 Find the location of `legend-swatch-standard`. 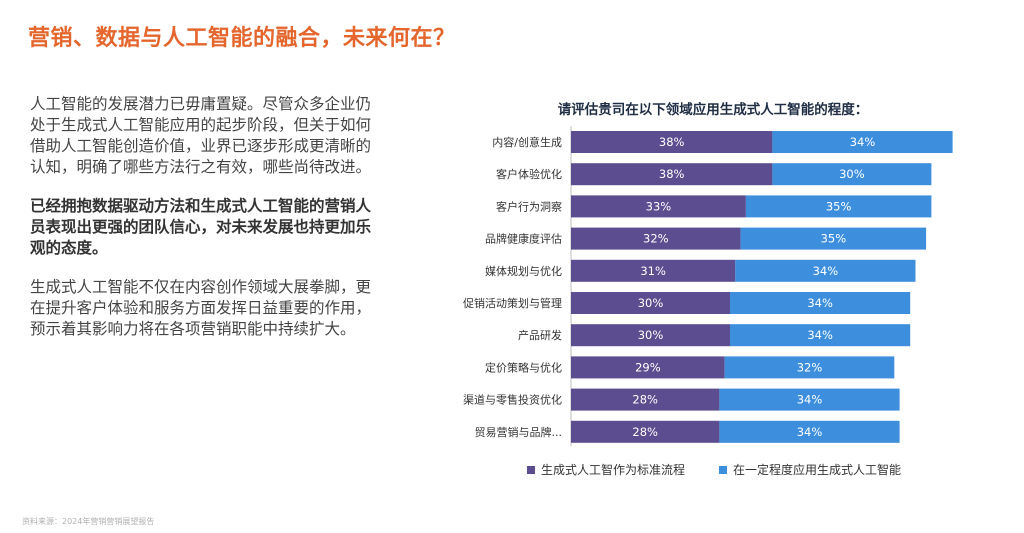

legend-swatch-standard is located at coordinates (531, 469).